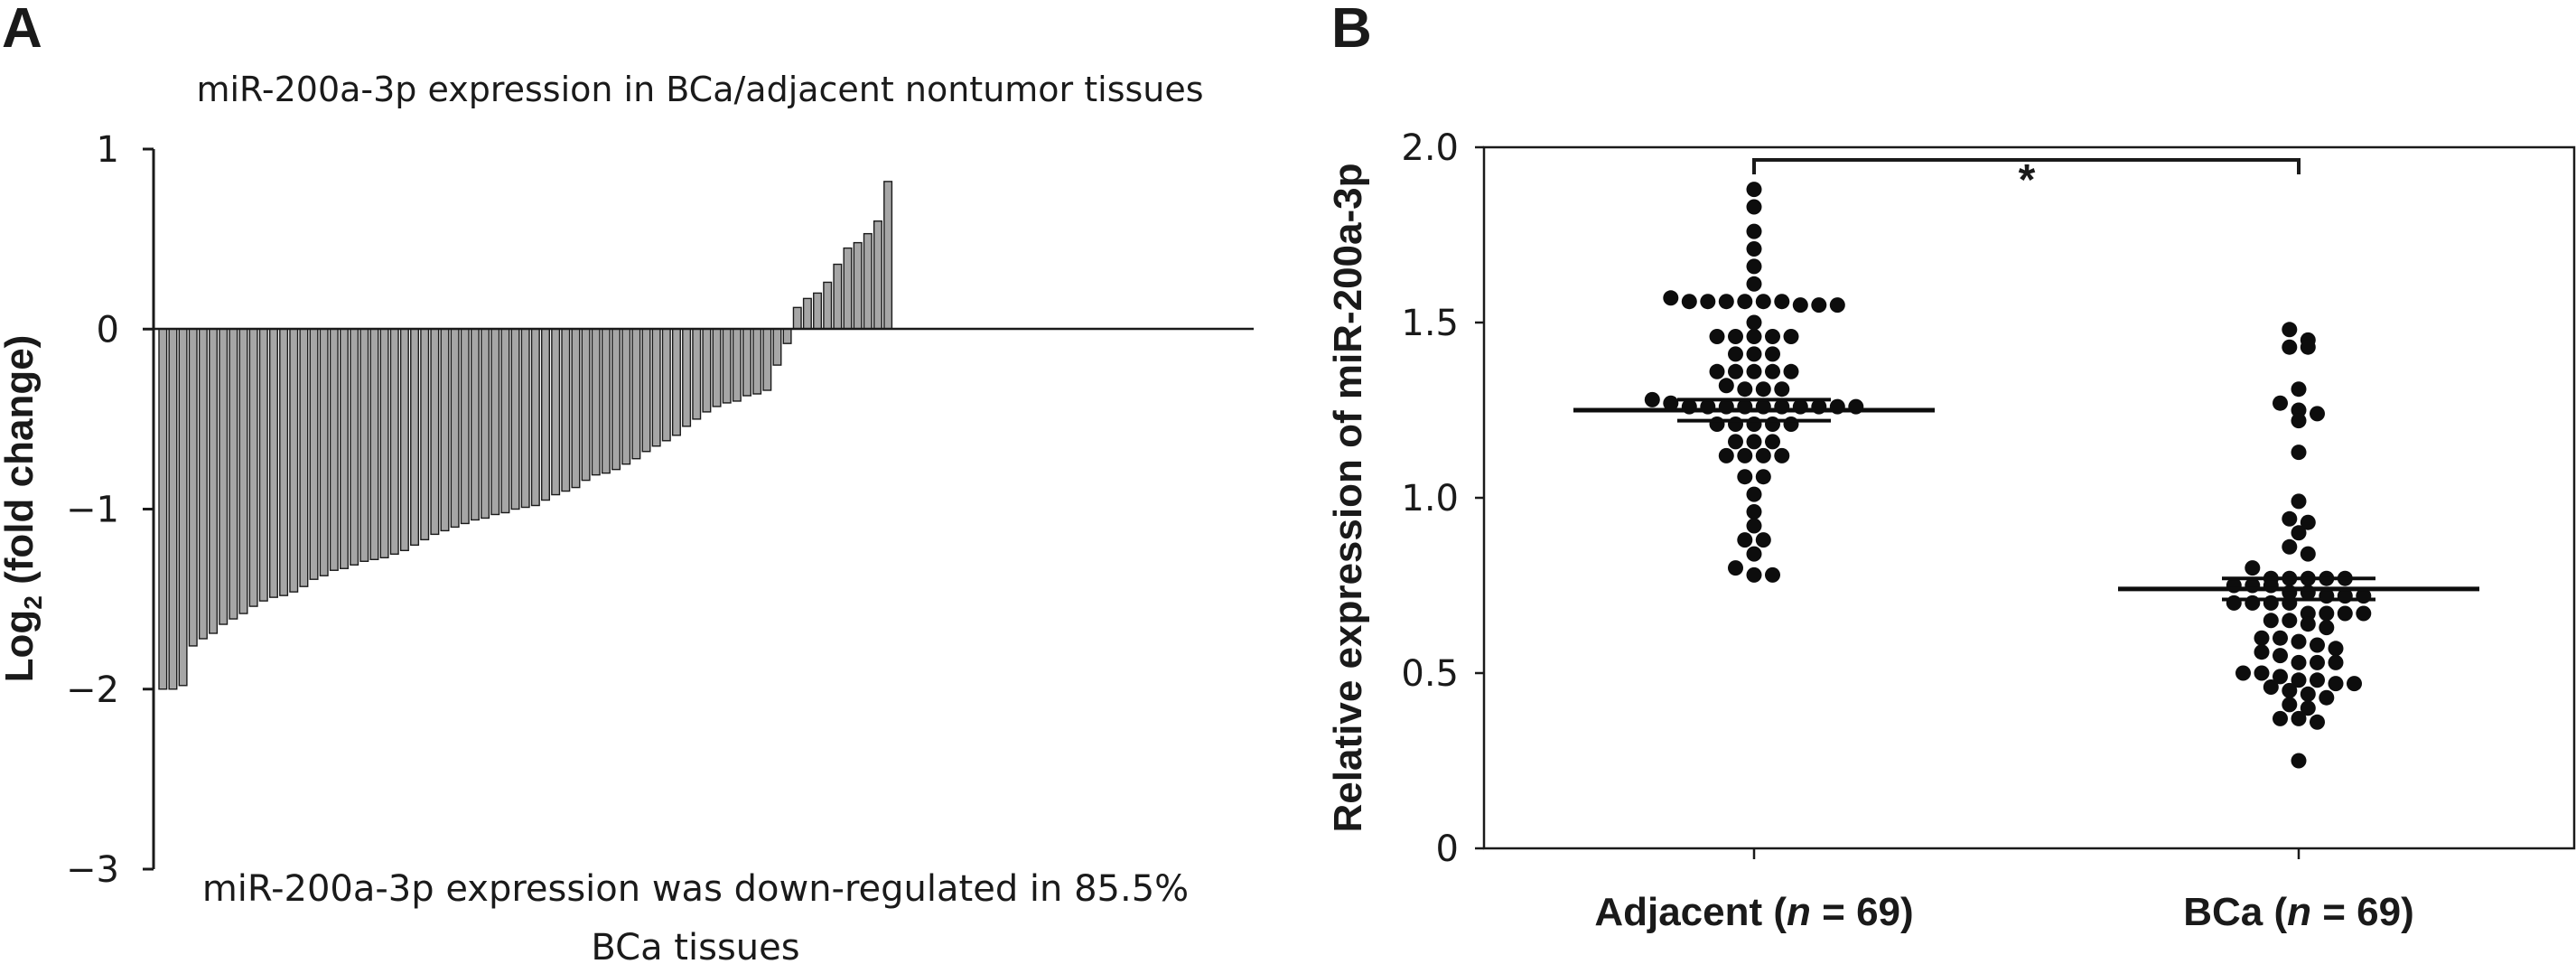 Image resolution: width=2576 pixels, height=964 pixels. I want to click on panel-b-means, so click(2026, 500).